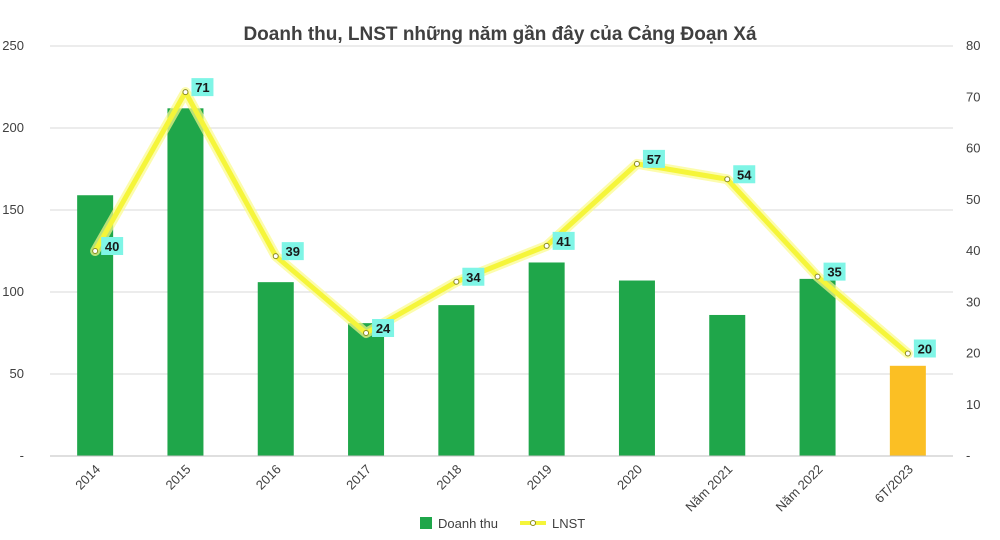  I want to click on data-label: 34, so click(473, 277).